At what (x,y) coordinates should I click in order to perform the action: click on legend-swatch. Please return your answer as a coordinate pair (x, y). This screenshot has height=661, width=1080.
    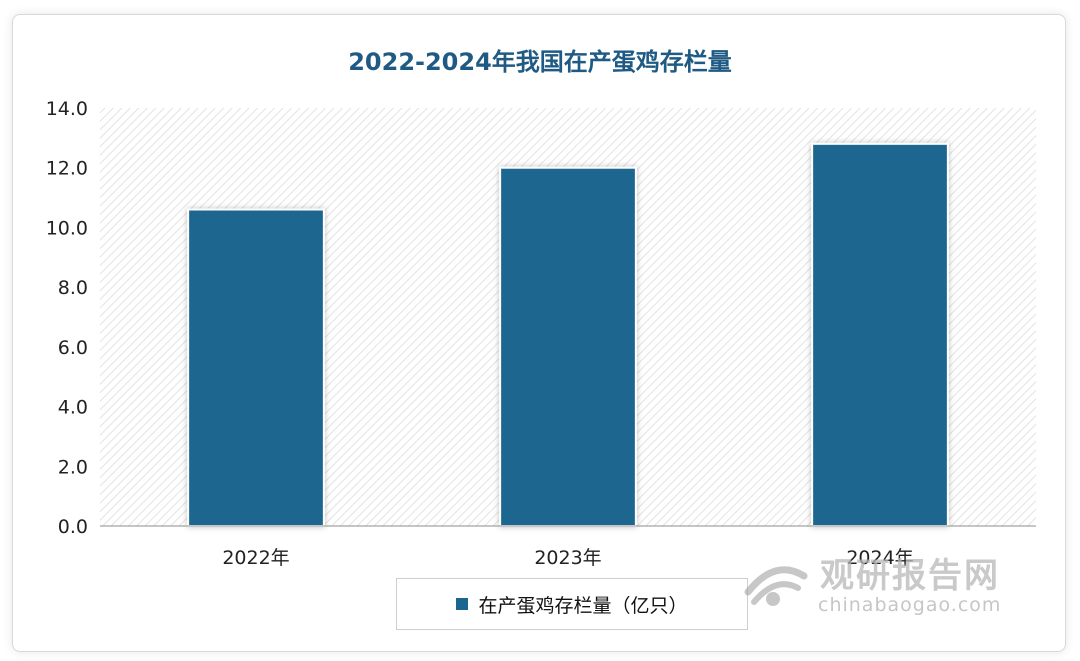
    Looking at the image, I should click on (462, 604).